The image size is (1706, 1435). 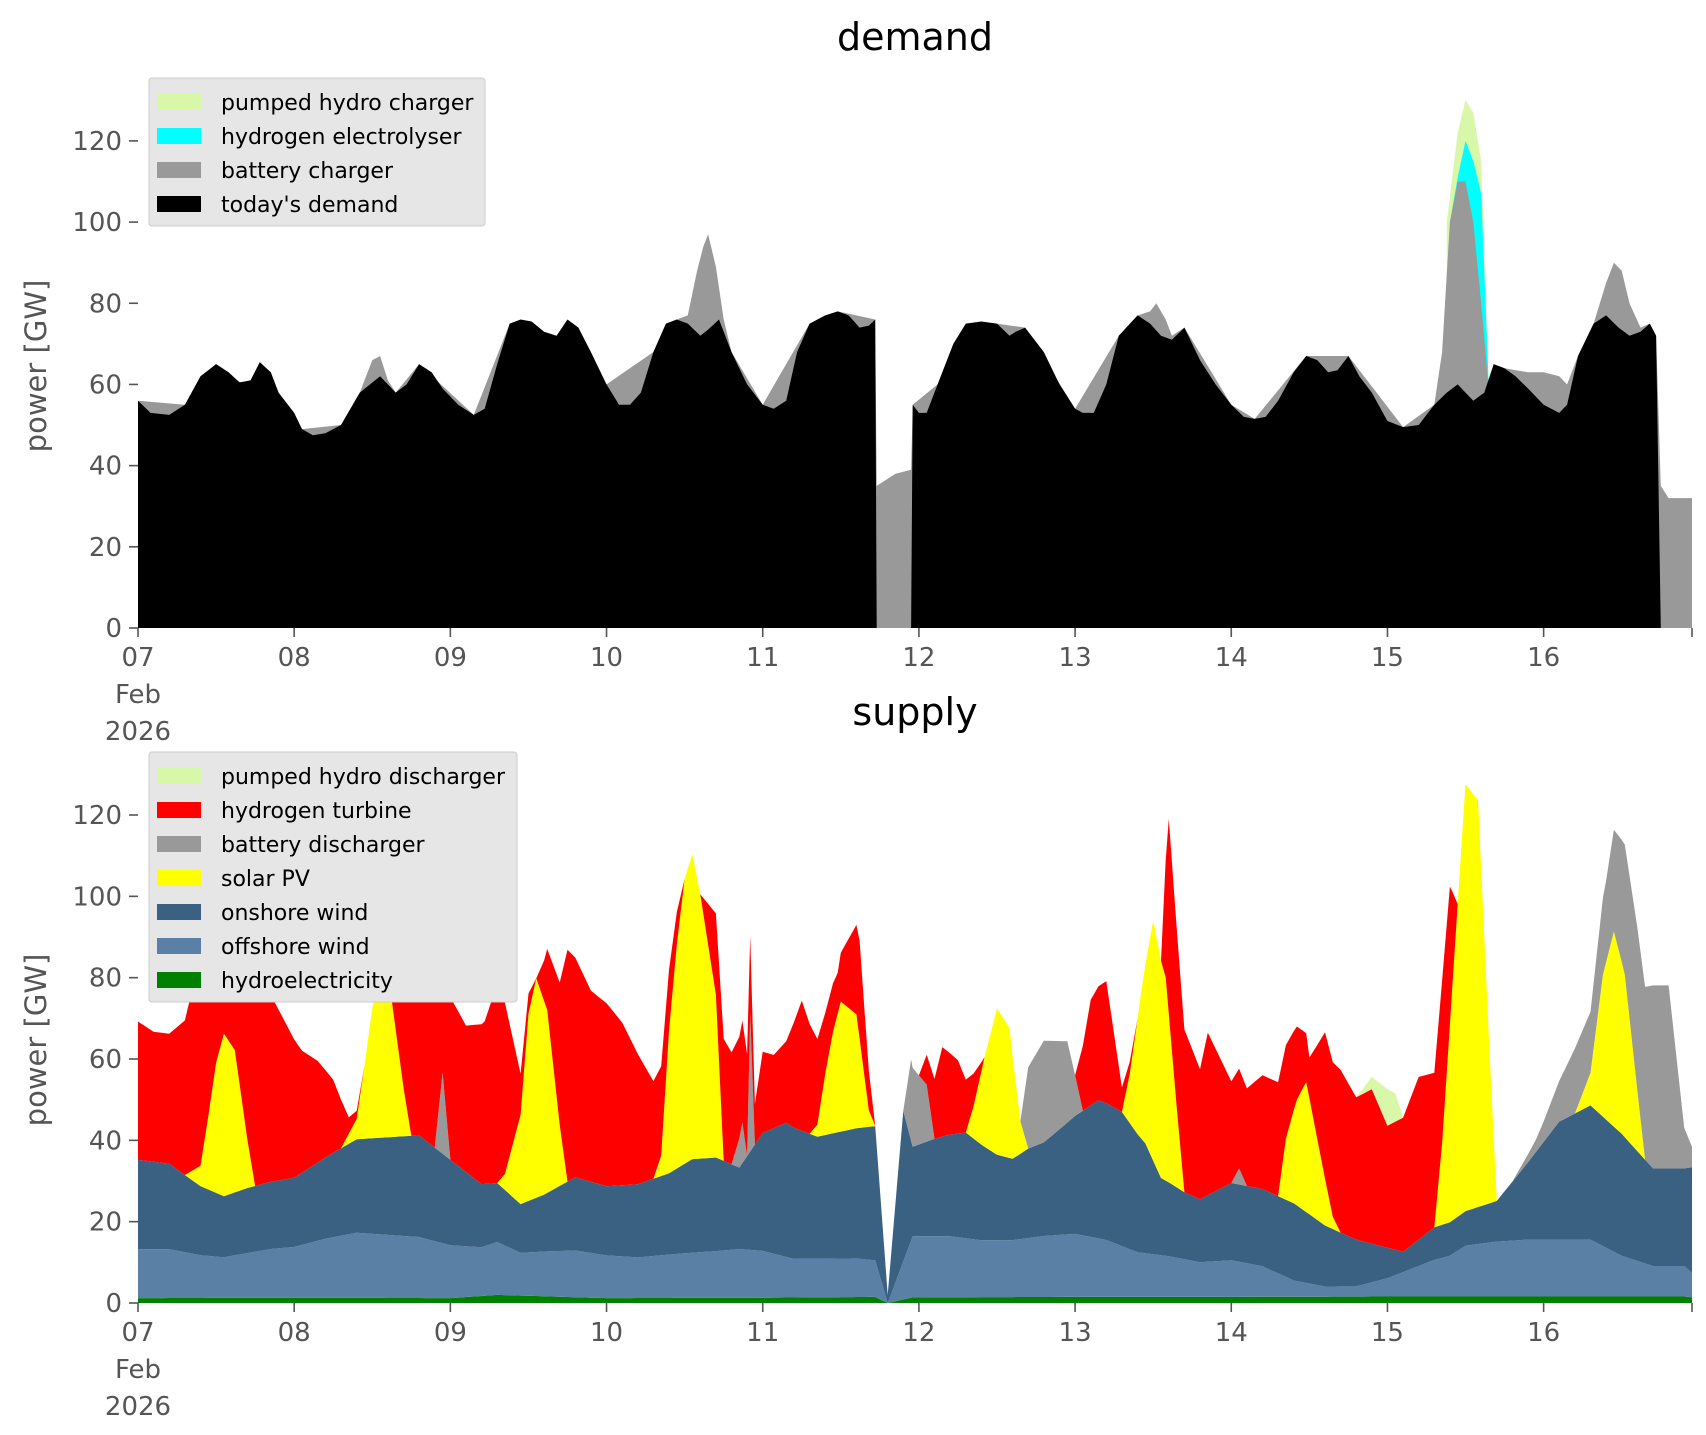 I want to click on demand-xtick-label-0-1: Feb, so click(x=138, y=695).